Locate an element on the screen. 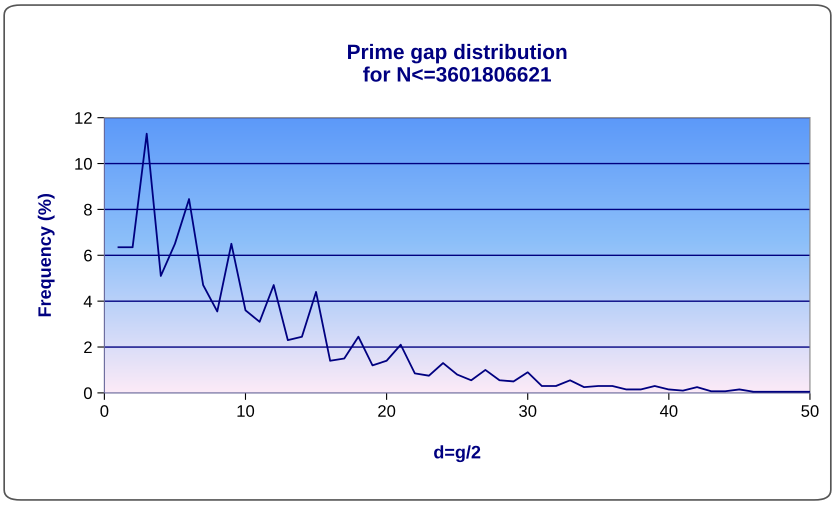 This screenshot has height=505, width=835. y-axis-title: Frequency (%) is located at coordinates (46, 255).